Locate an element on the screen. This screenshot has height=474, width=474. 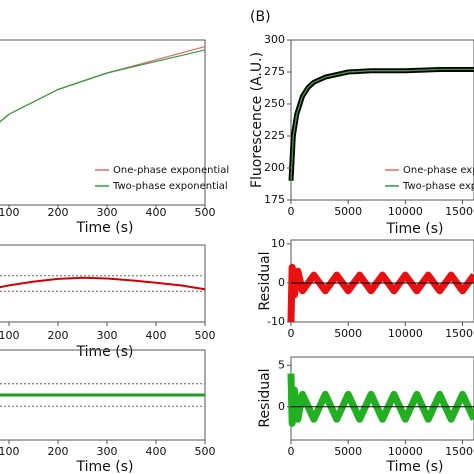
y-tick-label: 300 is located at coordinates (274, 39).